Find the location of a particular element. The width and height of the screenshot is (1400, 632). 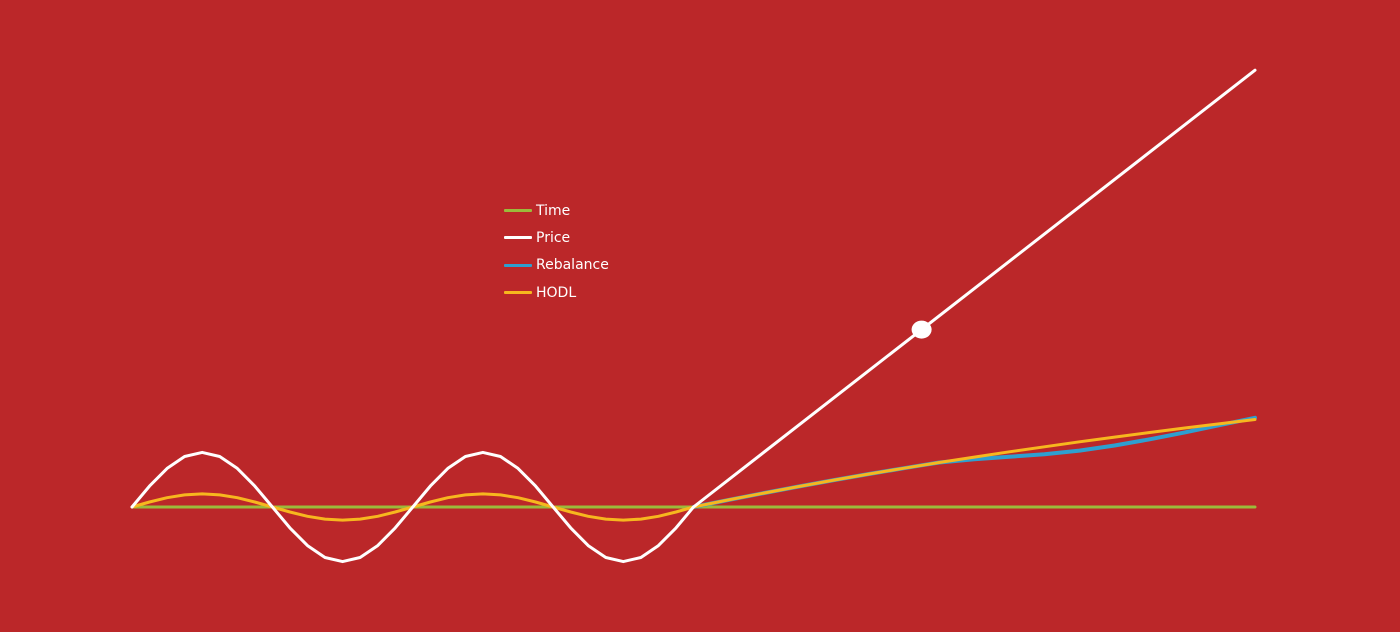

marker-layer is located at coordinates (921, 329).